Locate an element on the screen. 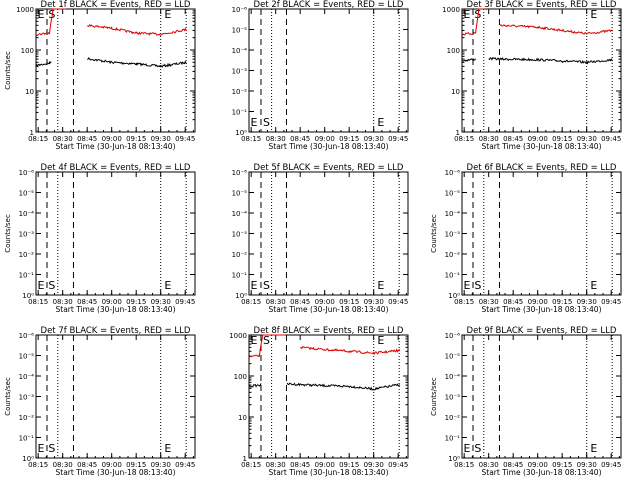  chart-title: Det 7f BLACK = Events, RED = LLD is located at coordinates (116, 331).